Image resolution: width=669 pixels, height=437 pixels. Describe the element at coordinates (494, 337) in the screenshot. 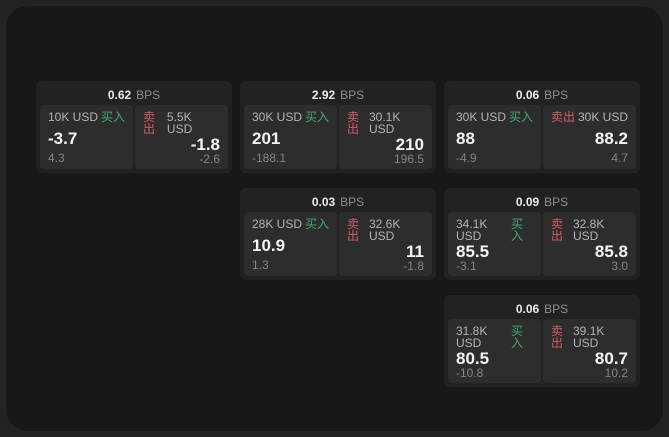

I see `buy-panel-top: 31.8K USD 买入` at that location.